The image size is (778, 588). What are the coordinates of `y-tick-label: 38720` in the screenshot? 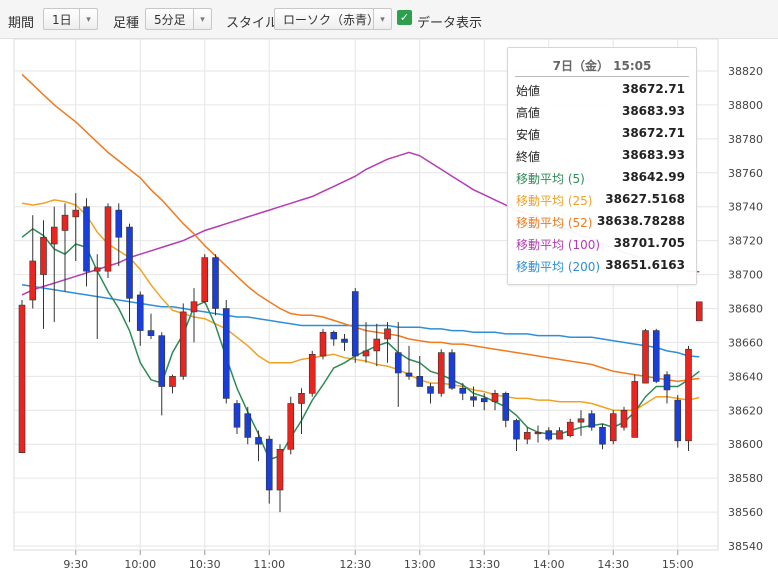 It's located at (745, 241).